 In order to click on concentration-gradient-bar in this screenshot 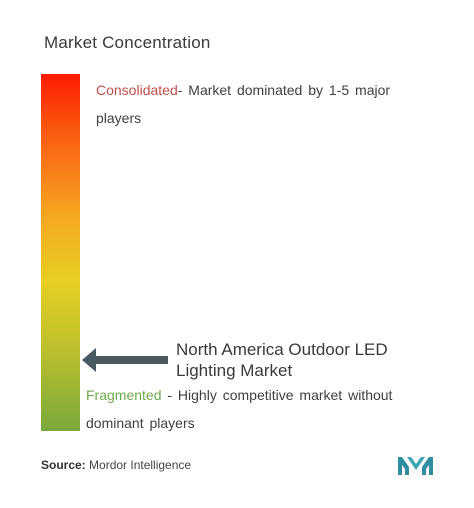, I will do `click(60, 252)`.